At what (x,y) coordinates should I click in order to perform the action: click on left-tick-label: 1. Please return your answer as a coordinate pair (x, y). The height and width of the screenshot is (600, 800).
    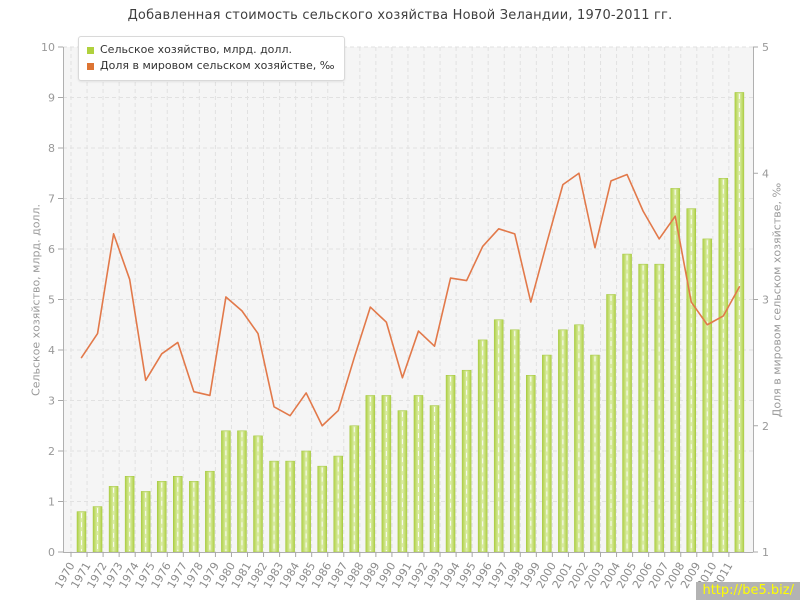
    Looking at the image, I should click on (51, 502).